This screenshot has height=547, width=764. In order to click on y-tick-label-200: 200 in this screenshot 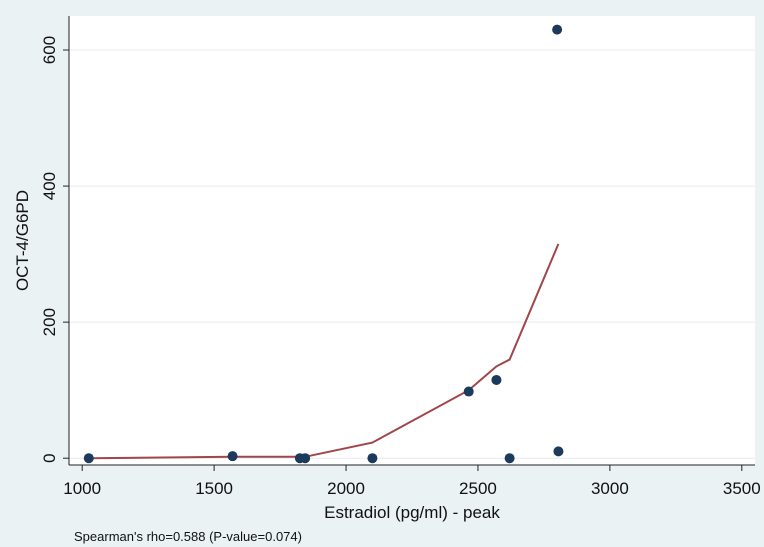, I will do `click(49, 322)`.